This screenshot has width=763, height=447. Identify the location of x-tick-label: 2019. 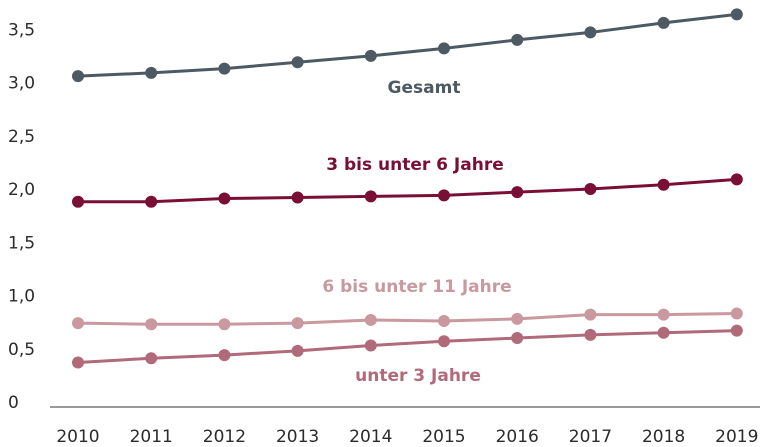
(736, 437).